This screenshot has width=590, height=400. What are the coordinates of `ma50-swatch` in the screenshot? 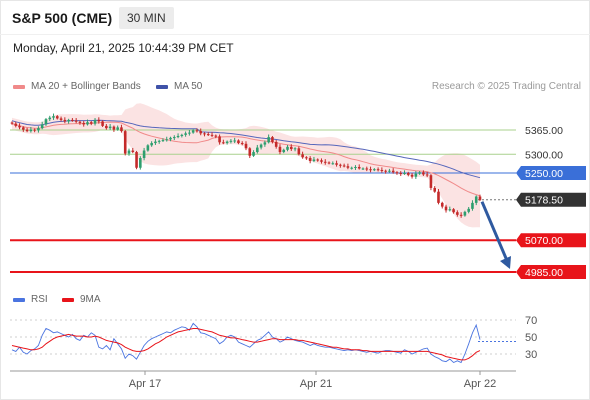 It's located at (162, 86).